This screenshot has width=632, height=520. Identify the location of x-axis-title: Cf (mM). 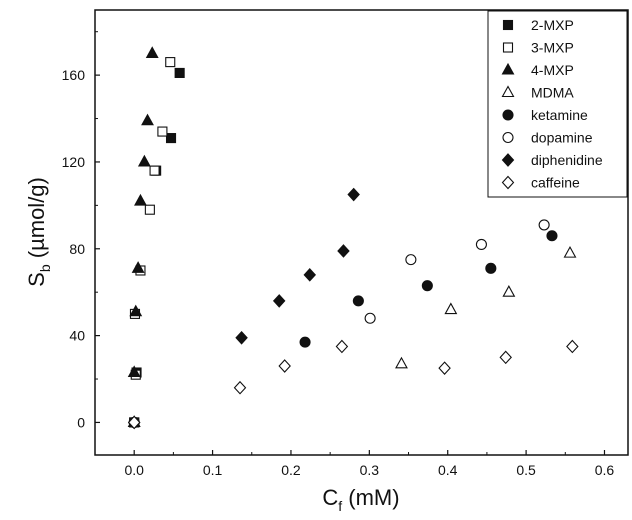
(360, 499).